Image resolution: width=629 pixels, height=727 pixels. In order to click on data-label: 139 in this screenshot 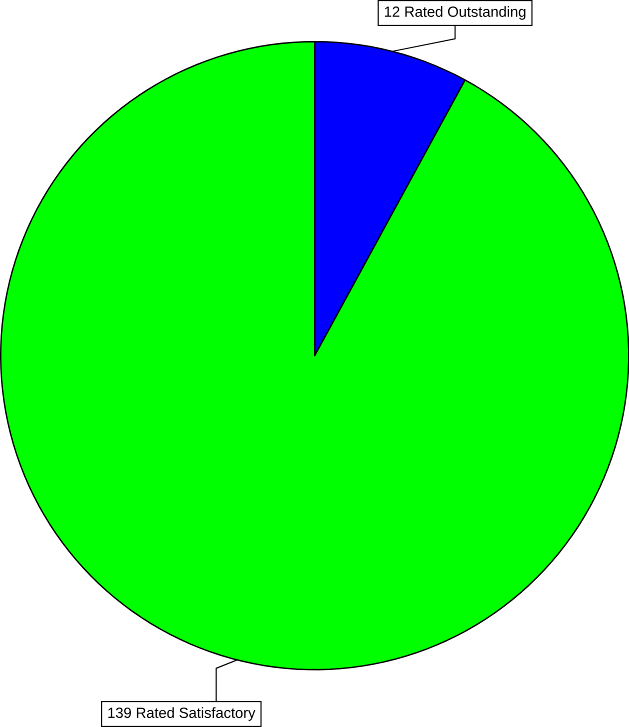, I will do `click(119, 713)`.